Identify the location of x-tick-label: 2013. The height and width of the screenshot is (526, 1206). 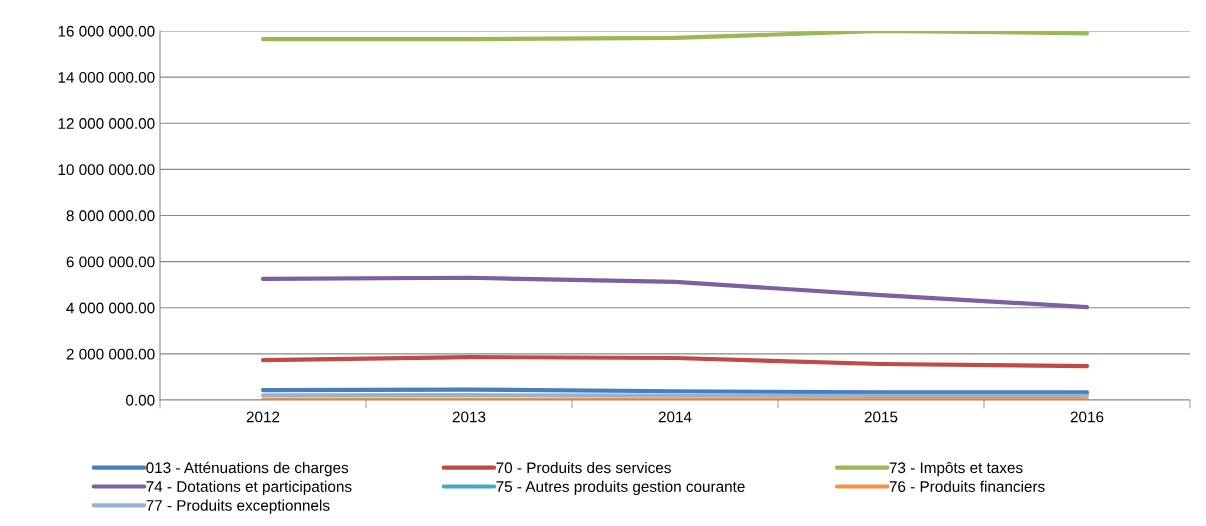
(469, 417).